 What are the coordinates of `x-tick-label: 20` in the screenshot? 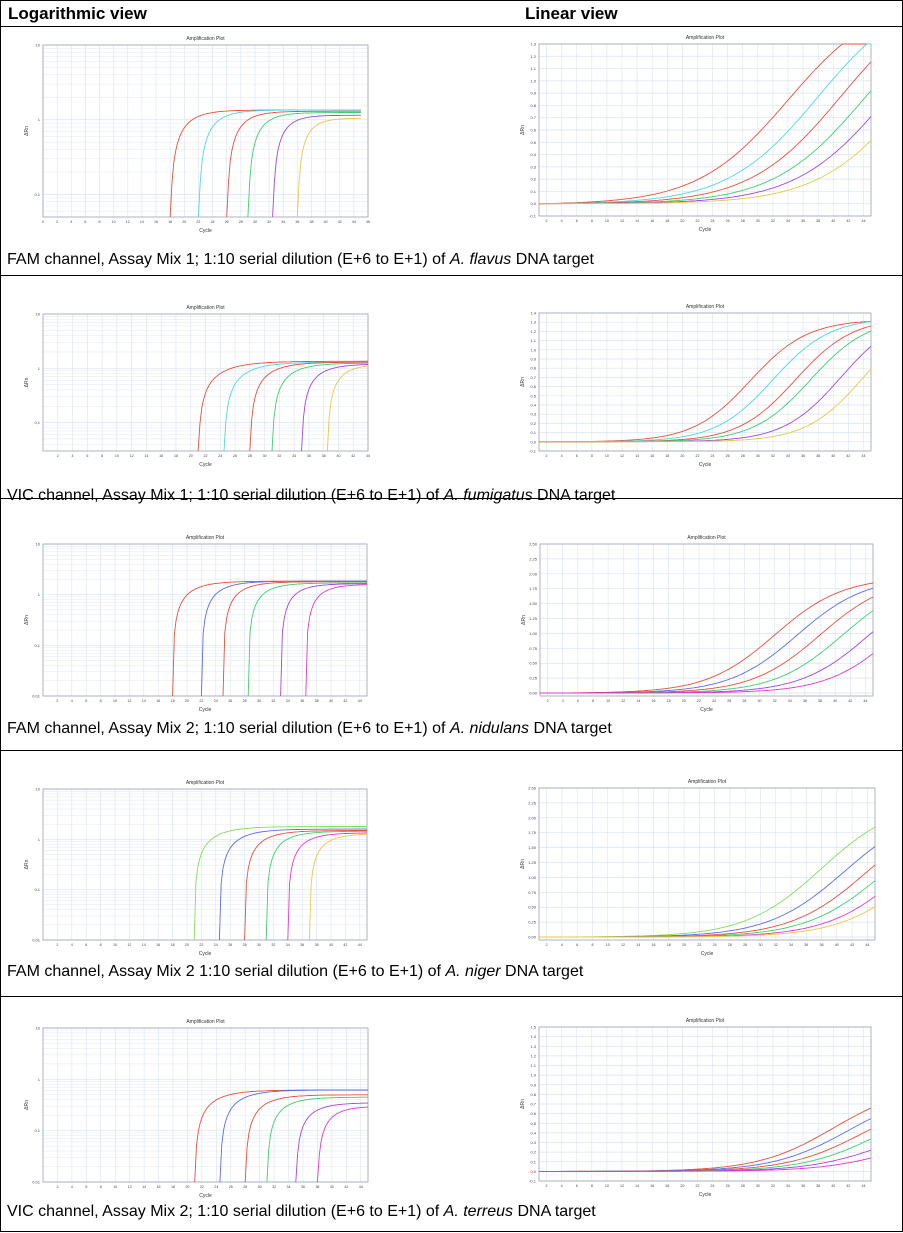 It's located at (684, 945).